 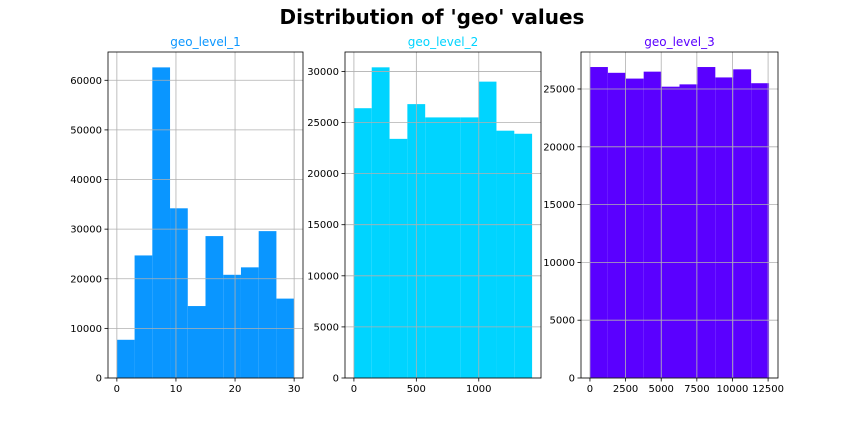 What do you see at coordinates (559, 205) in the screenshot?
I see `p3-ytick-label-4: 15000` at bounding box center [559, 205].